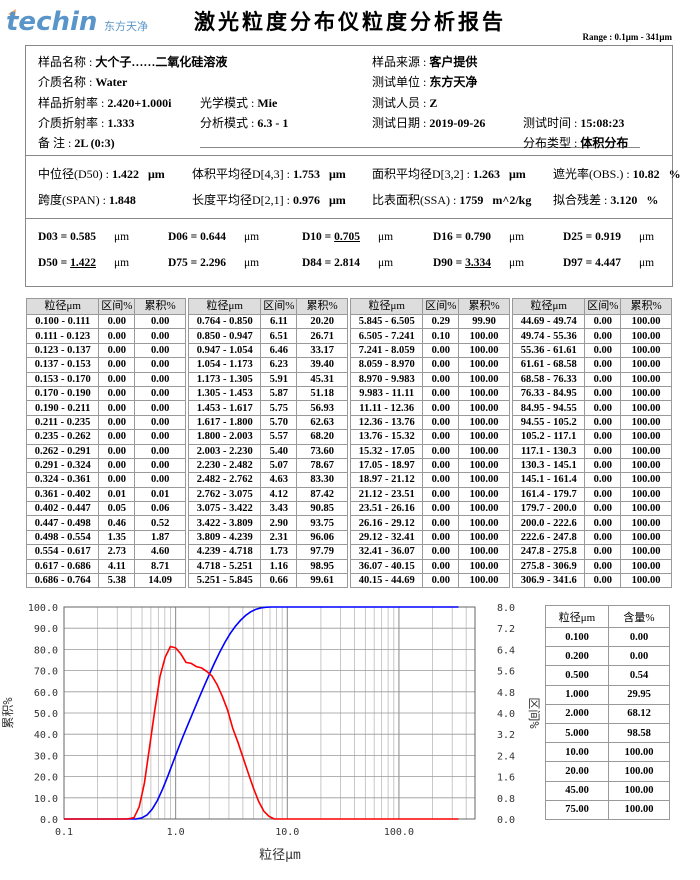  What do you see at coordinates (105, 336) in the screenshot?
I see `table-row: 0.111 - 0.123 0.00 0.00` at bounding box center [105, 336].